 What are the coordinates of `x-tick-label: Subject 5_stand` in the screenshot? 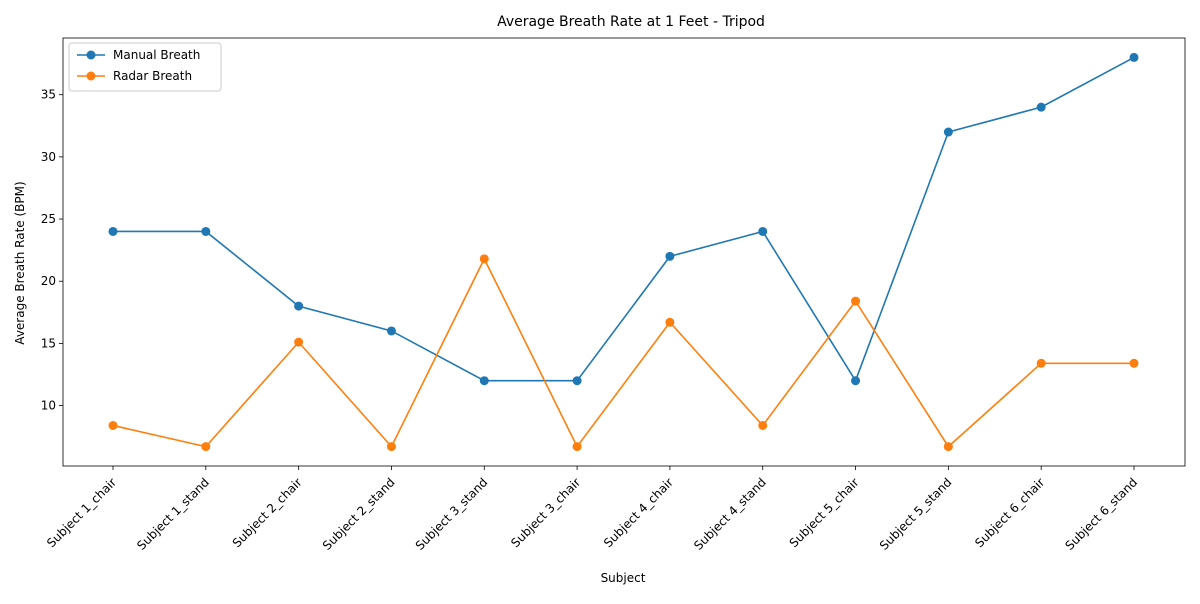 It's located at (916, 514).